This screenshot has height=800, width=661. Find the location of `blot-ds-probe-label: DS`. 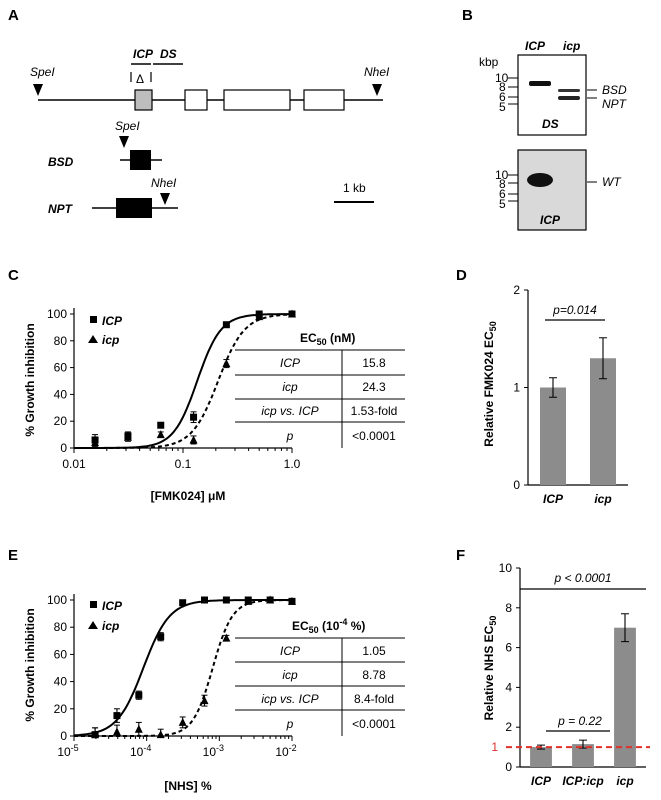

blot-ds-probe-label: DS is located at coordinates (550, 124).